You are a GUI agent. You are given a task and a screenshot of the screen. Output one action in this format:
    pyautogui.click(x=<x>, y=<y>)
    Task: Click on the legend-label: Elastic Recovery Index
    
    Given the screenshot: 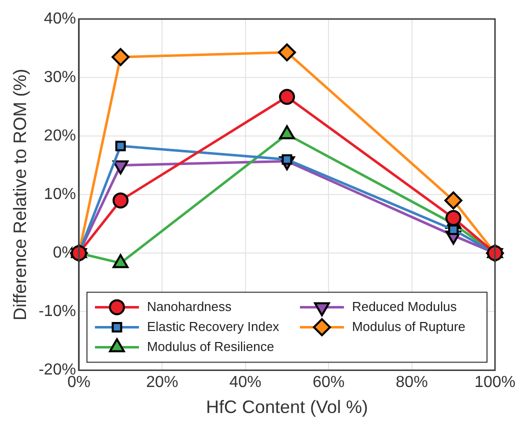 What is the action you would take?
    pyautogui.click(x=213, y=326)
    